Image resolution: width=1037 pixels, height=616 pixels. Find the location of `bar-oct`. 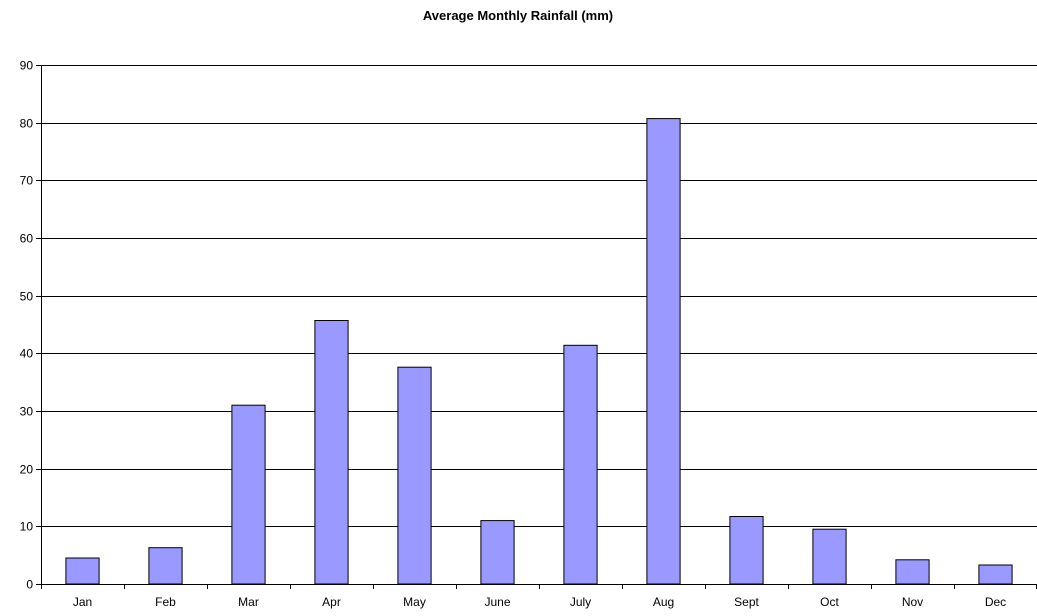

bar-oct is located at coordinates (829, 556).